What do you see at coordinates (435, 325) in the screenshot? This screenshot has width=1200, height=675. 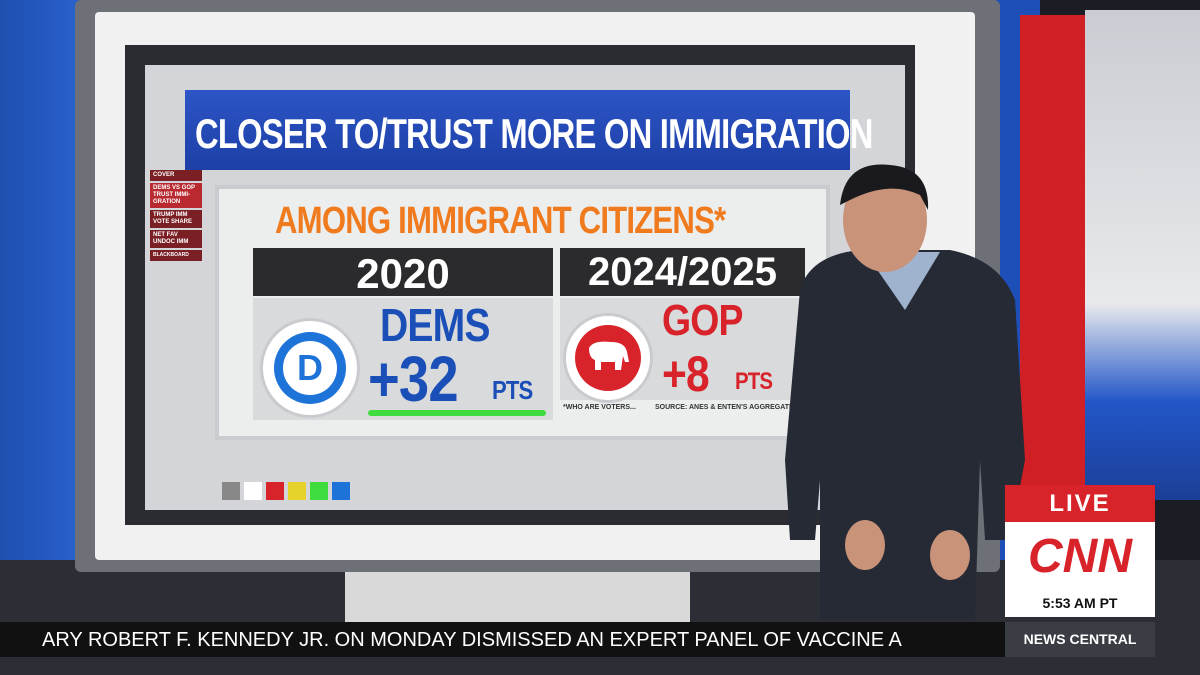 I see `party: DEMS` at bounding box center [435, 325].